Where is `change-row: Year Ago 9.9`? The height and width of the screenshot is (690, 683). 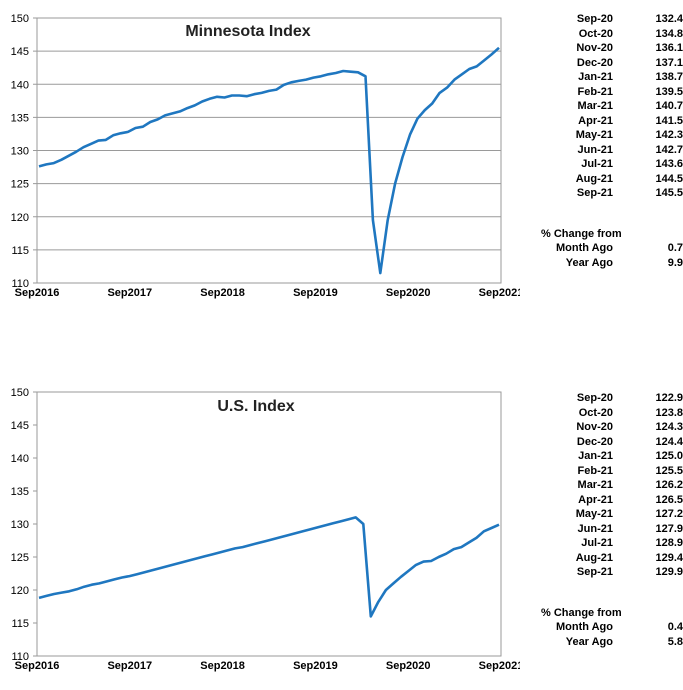 change-row: Year Ago 9.9 is located at coordinates (613, 263).